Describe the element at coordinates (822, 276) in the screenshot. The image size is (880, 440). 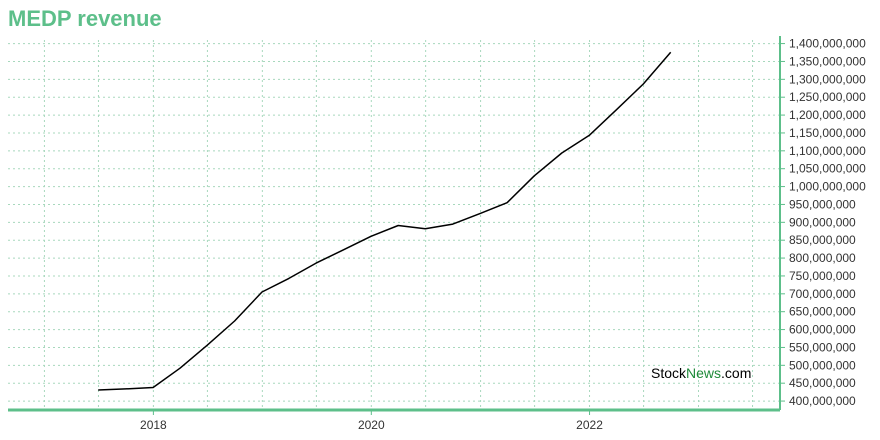
I see `y-tick-label: 750,000,000` at that location.